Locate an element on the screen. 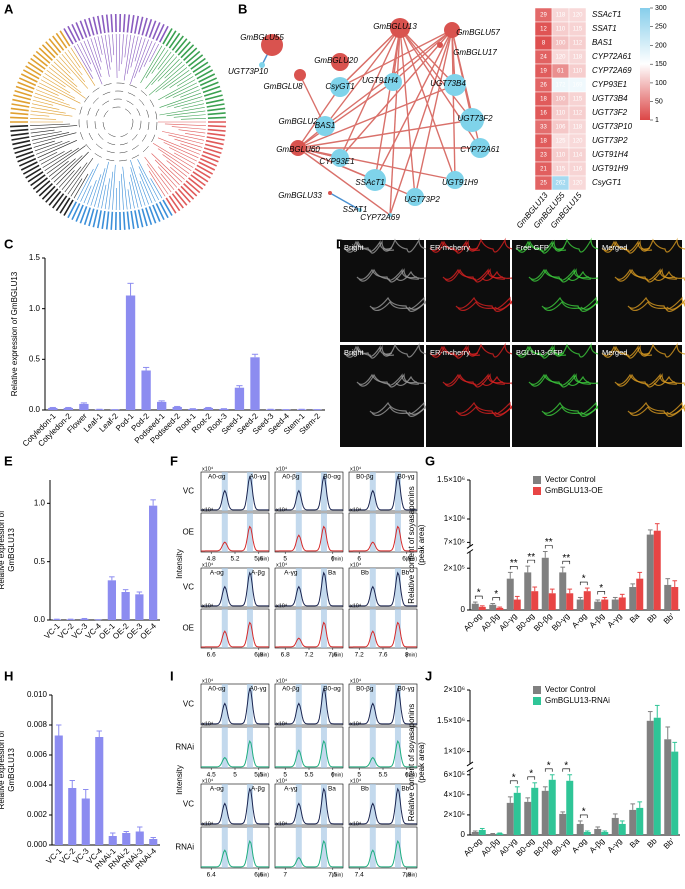  micrograph is located at coordinates (640, 291).